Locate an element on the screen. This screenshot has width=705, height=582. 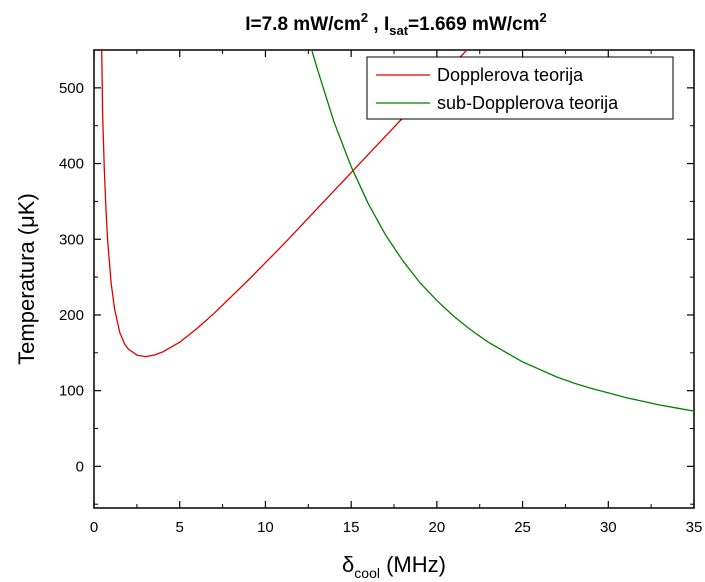
x-tick-label: 20 is located at coordinates (437, 527).